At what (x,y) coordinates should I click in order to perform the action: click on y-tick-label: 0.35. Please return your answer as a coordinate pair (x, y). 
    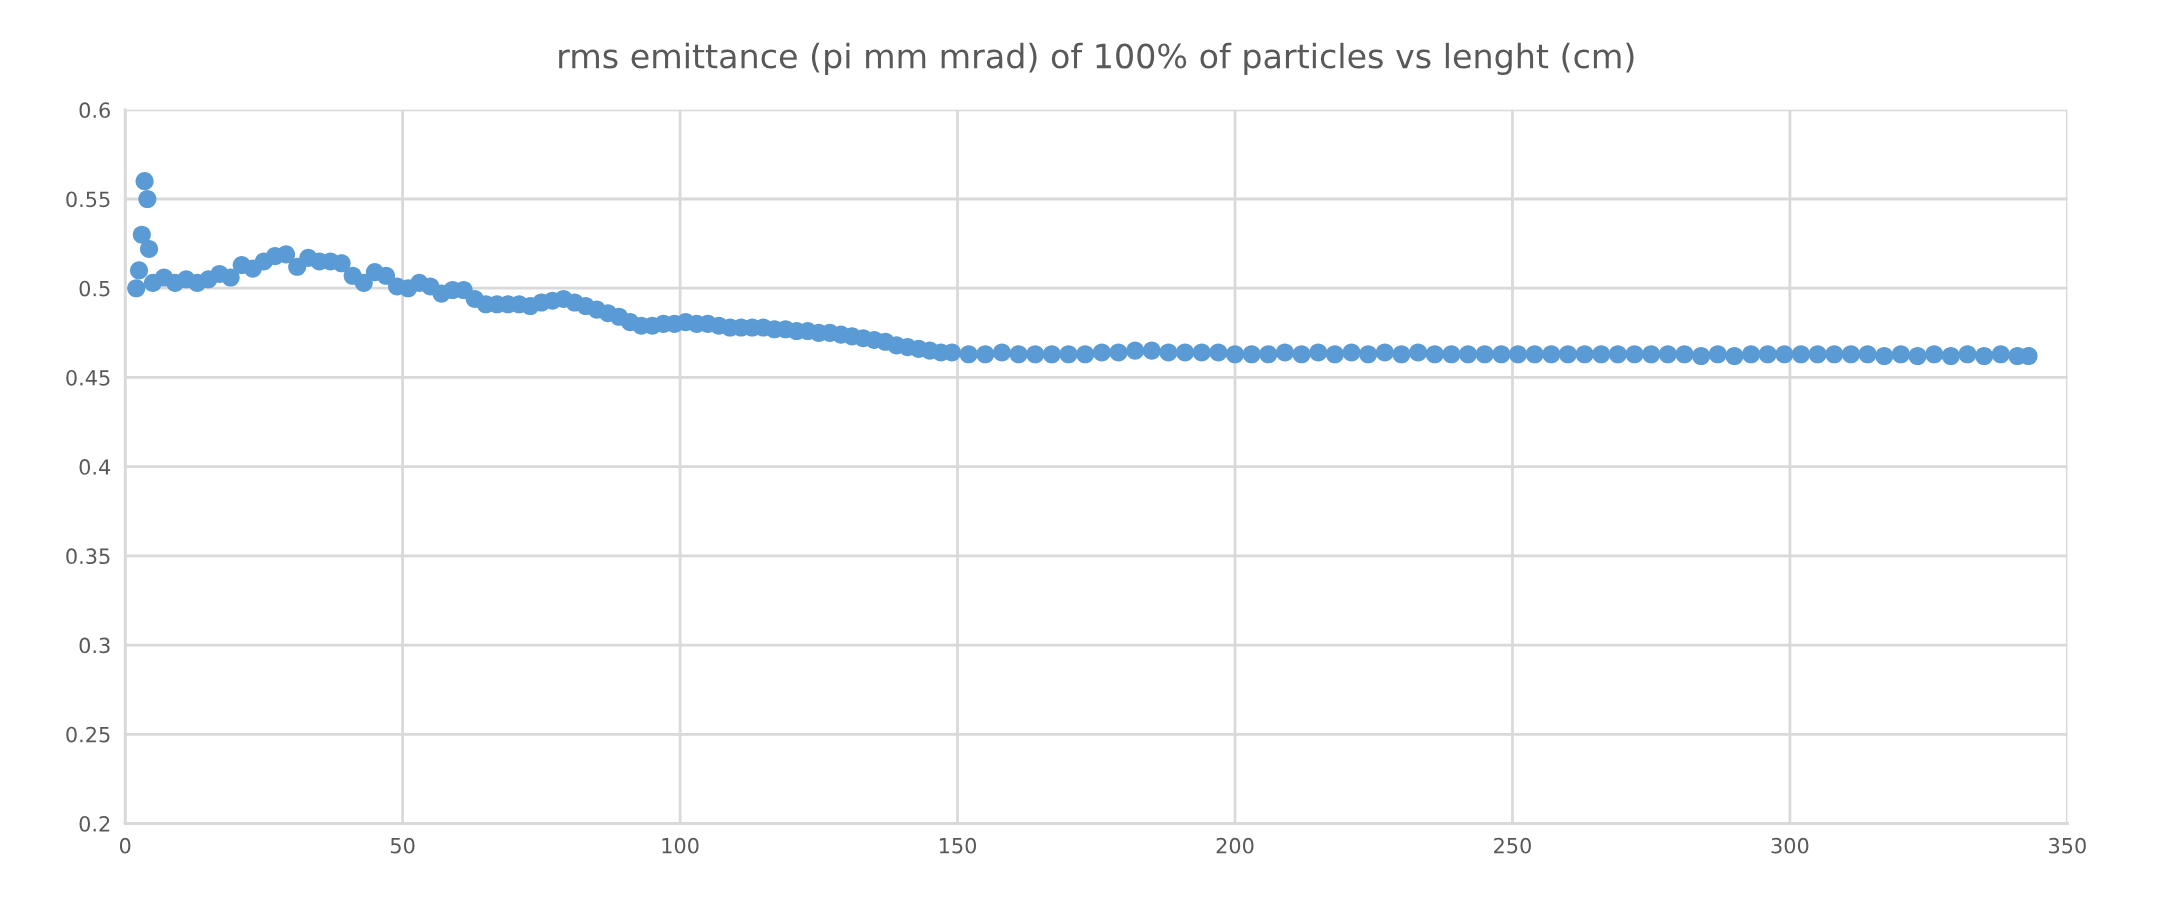
    Looking at the image, I should click on (88, 556).